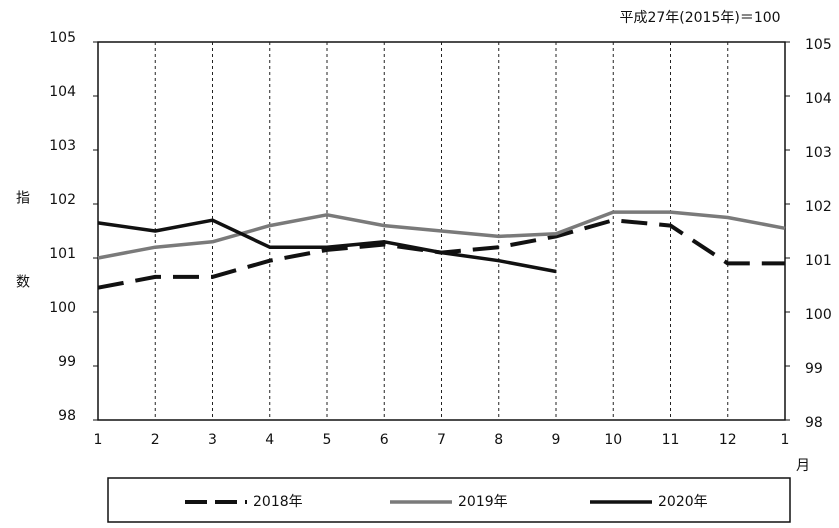  I want to click on x-axis-label: 月, so click(803, 466).